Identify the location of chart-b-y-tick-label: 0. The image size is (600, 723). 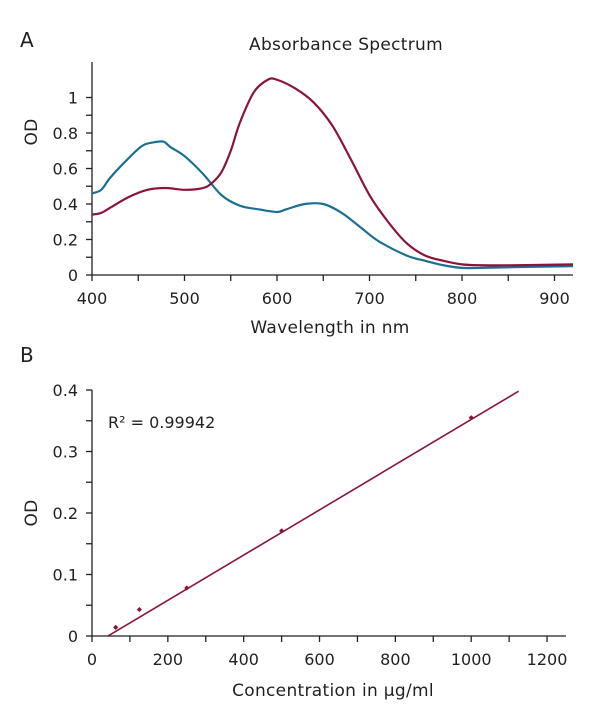
(73, 636).